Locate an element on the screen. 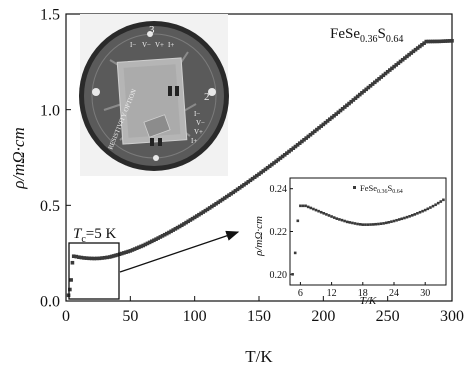 The width and height of the screenshot is (470, 371). x-tick-label: 18 is located at coordinates (363, 293).